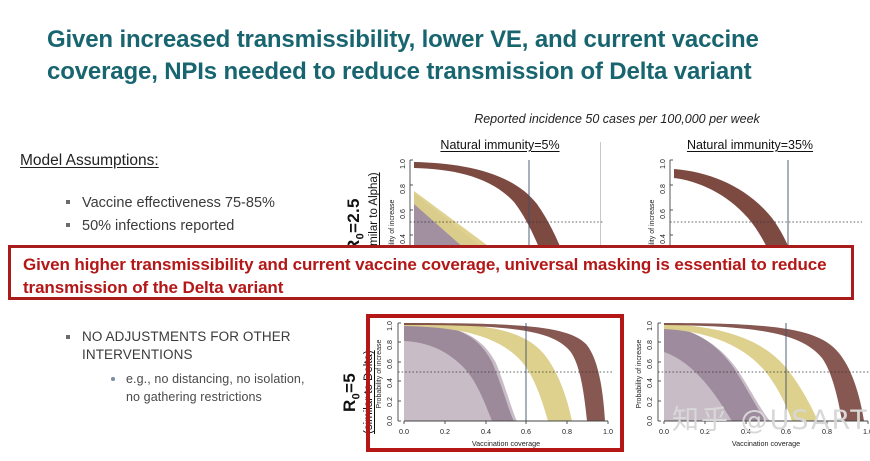  Describe the element at coordinates (750, 145) in the screenshot. I see `column-header-natural-immunity-35: Natural immunity=35%` at that location.